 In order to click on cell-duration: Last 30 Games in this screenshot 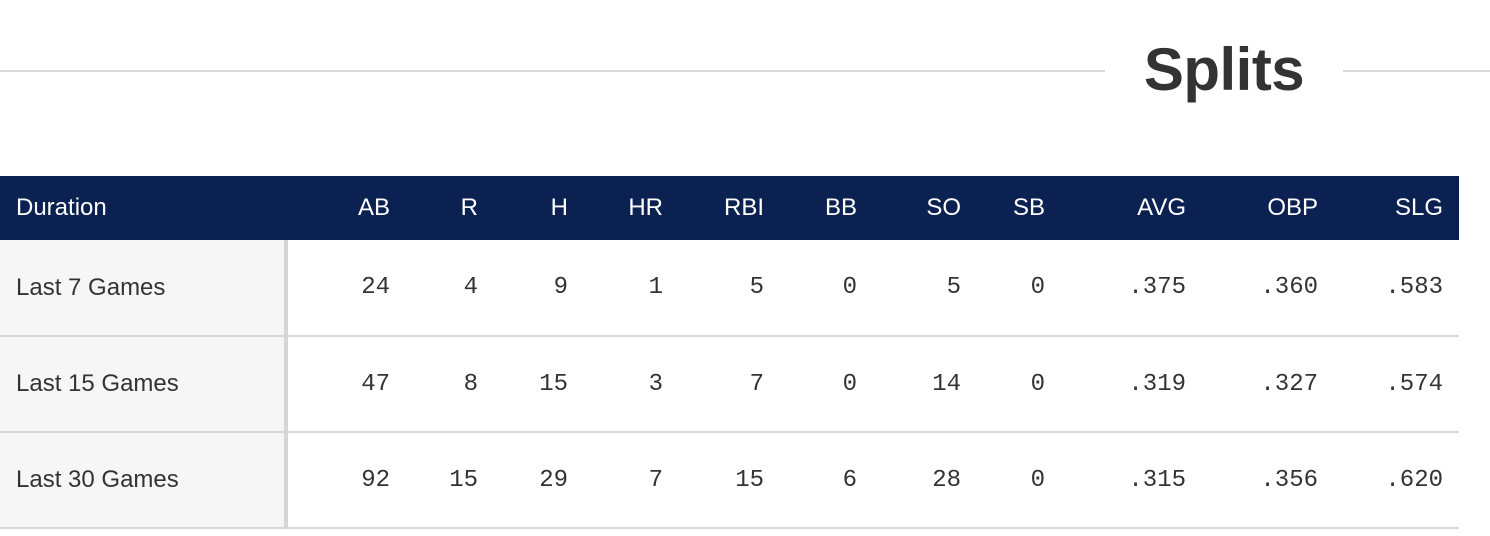, I will do `click(144, 480)`.